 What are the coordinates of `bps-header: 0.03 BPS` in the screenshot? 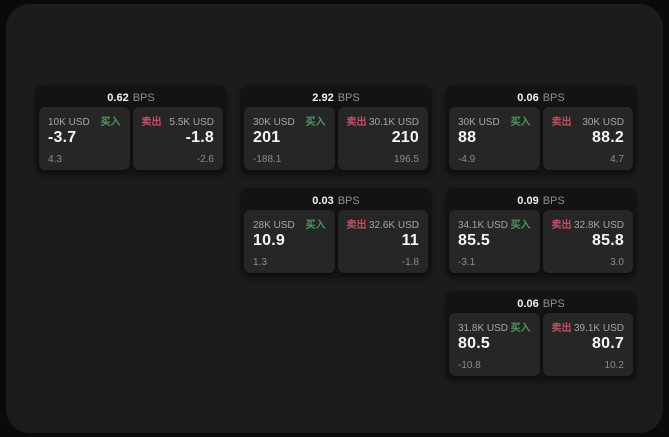 It's located at (336, 201).